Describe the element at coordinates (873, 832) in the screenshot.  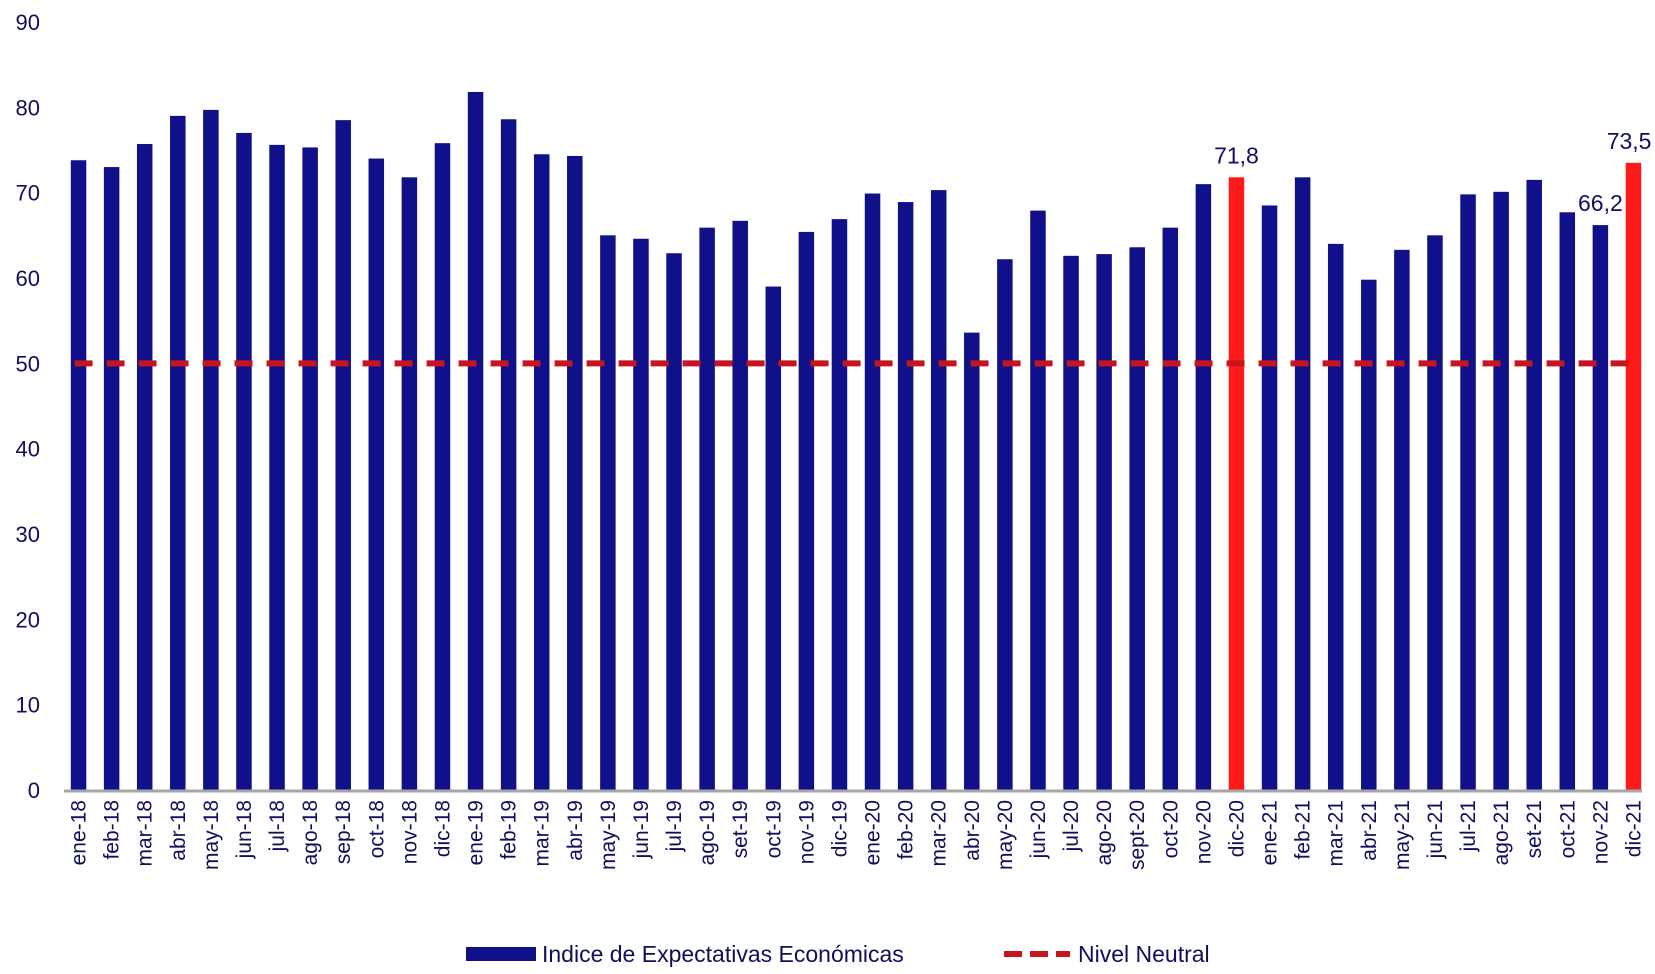
I see `x-tick-label: ene-20` at that location.